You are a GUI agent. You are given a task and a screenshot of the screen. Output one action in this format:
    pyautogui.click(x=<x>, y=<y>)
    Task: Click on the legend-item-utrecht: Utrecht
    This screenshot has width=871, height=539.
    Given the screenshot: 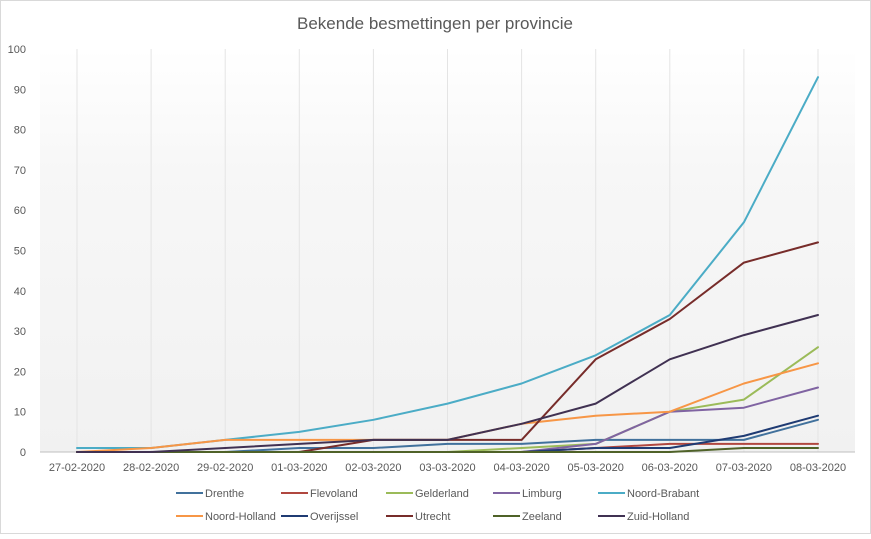 What is the action you would take?
    pyautogui.click(x=418, y=517)
    